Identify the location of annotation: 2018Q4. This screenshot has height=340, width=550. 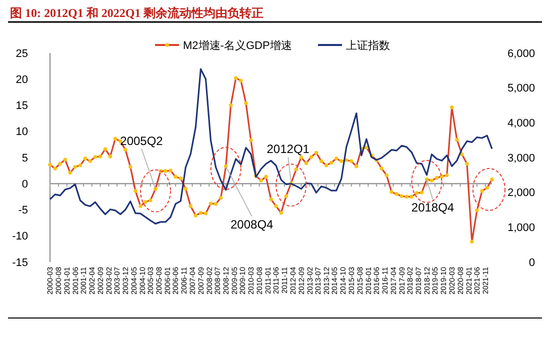
(432, 207).